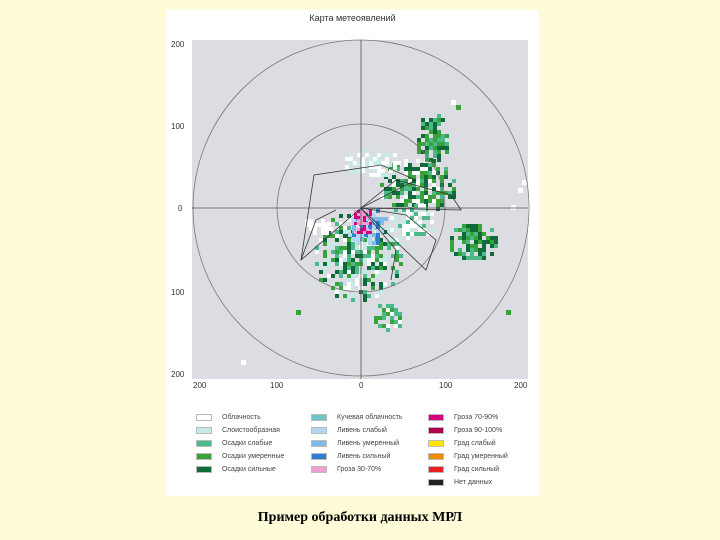 The image size is (720, 540). I want to click on y-tick-4: 100, so click(178, 292).